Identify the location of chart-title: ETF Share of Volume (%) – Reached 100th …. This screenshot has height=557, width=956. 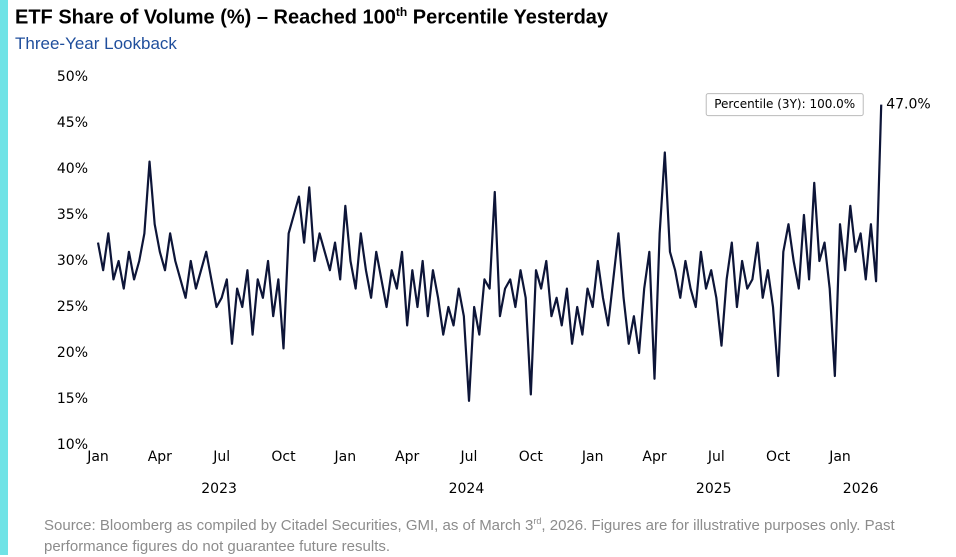
(312, 17).